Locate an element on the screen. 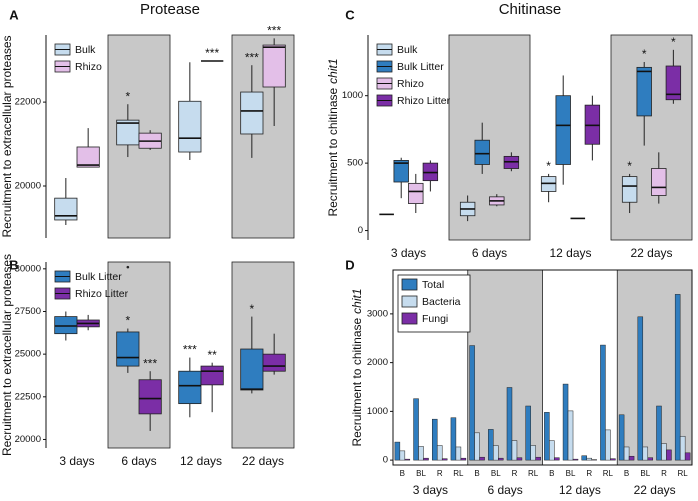 This screenshot has height=501, width=698. y-tick-label: 22000 is located at coordinates (28, 102).